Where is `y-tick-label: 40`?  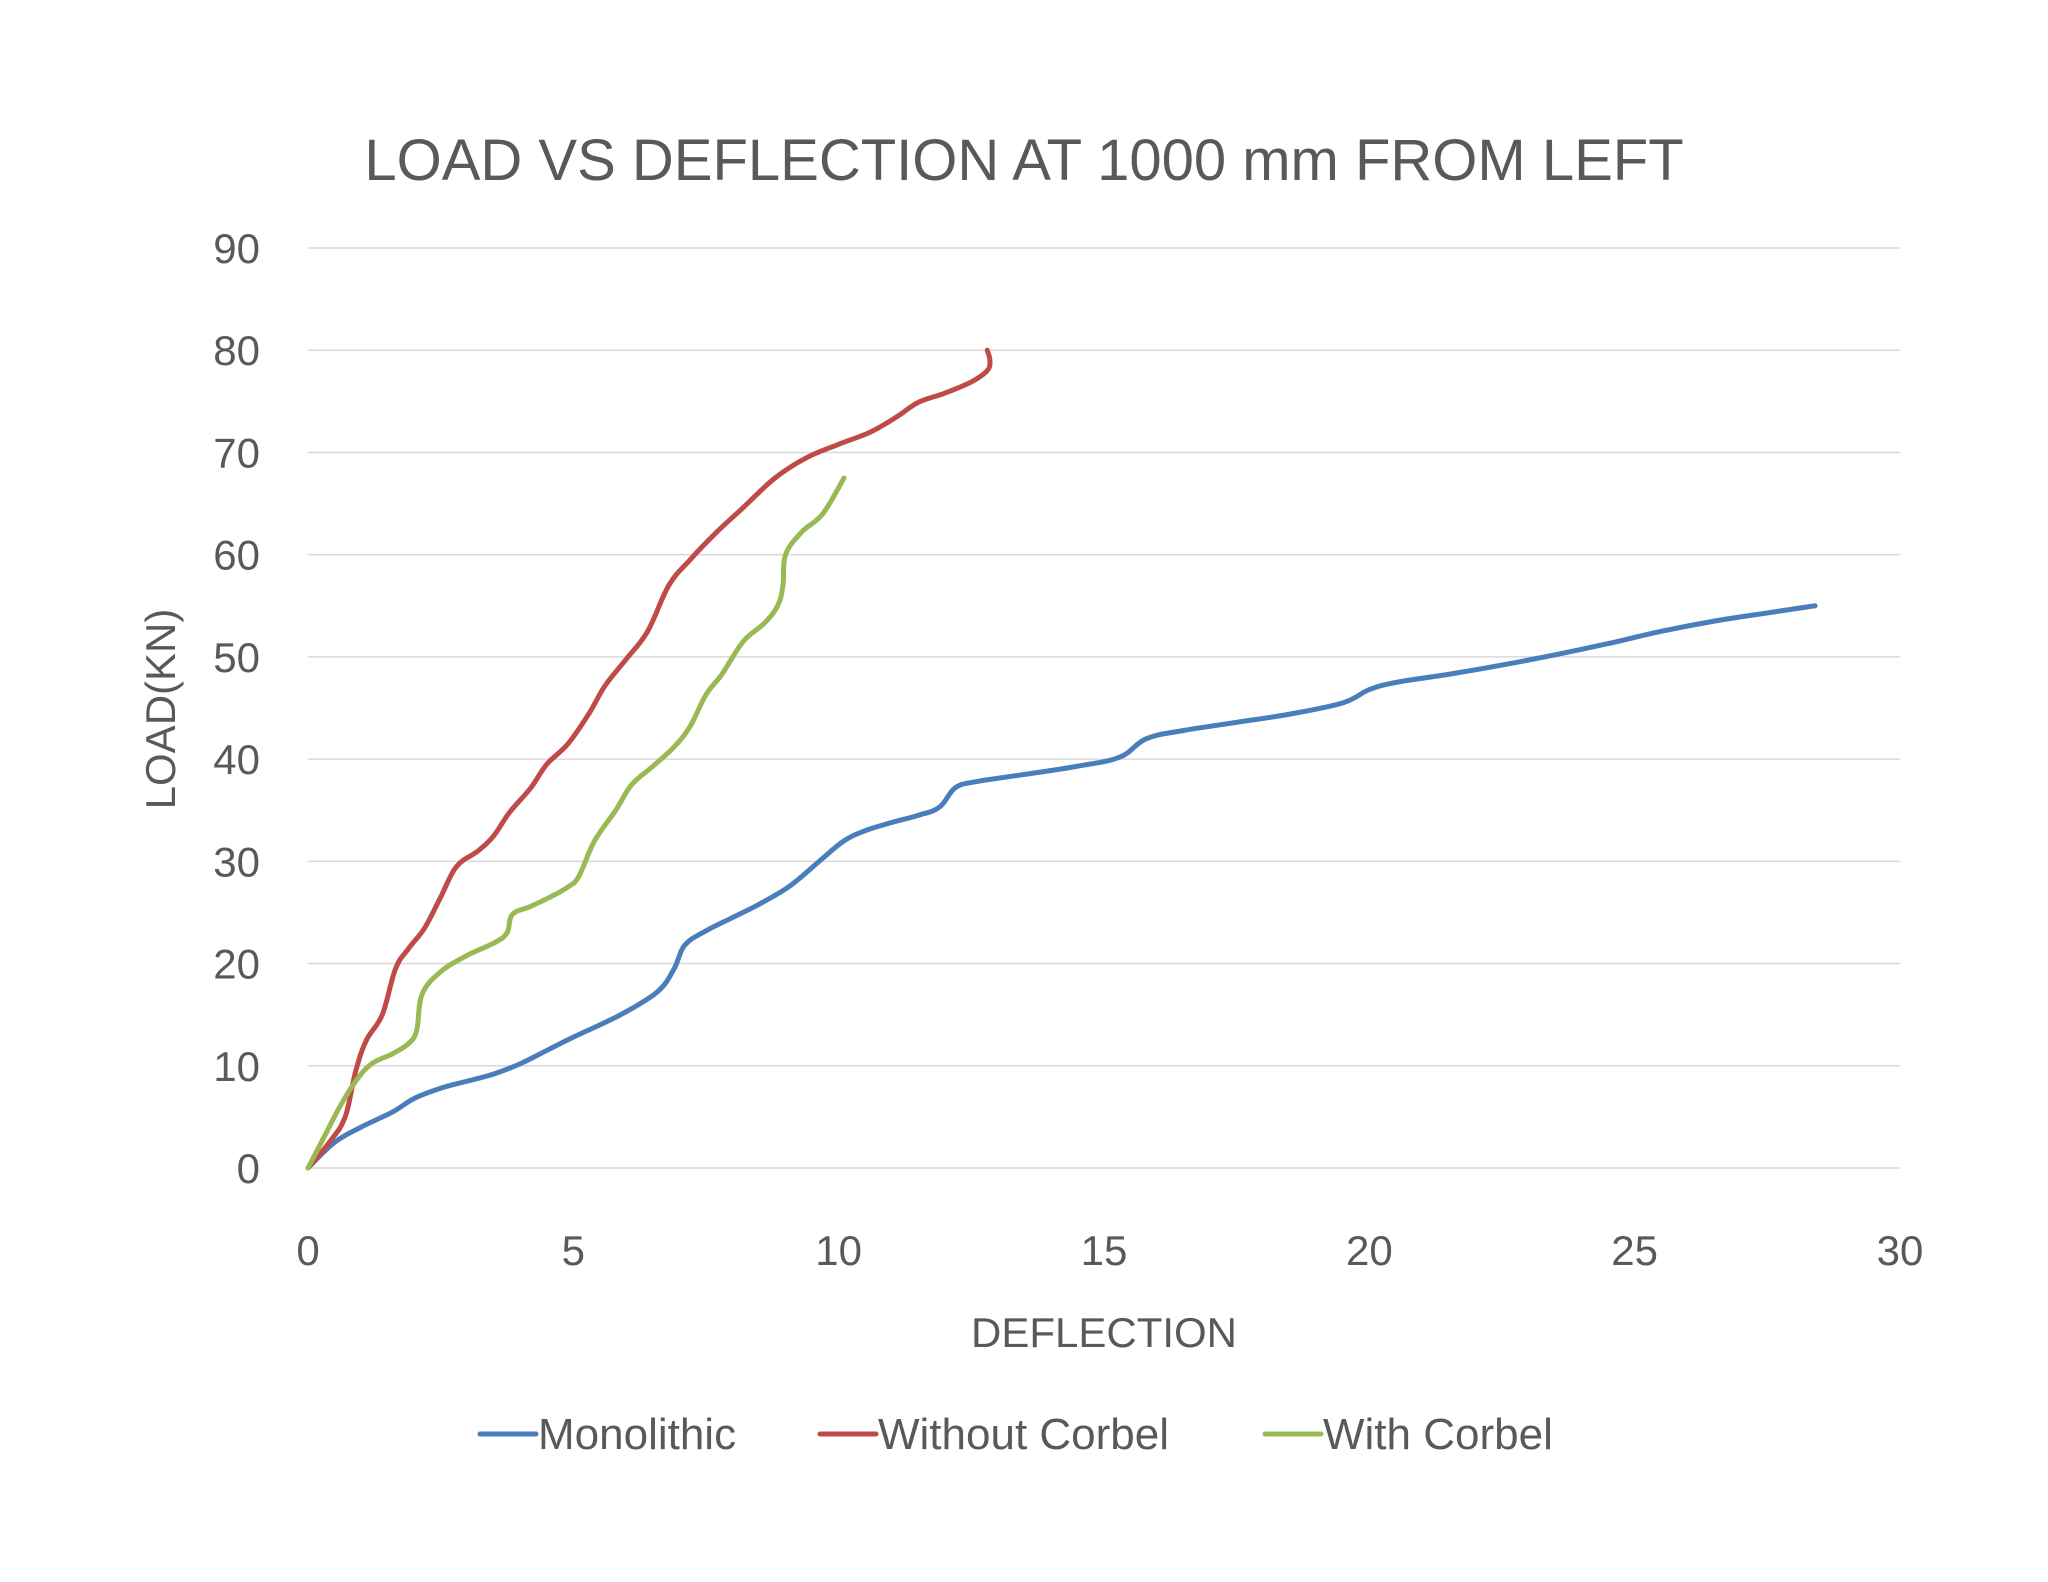 y-tick-label: 40 is located at coordinates (236, 759).